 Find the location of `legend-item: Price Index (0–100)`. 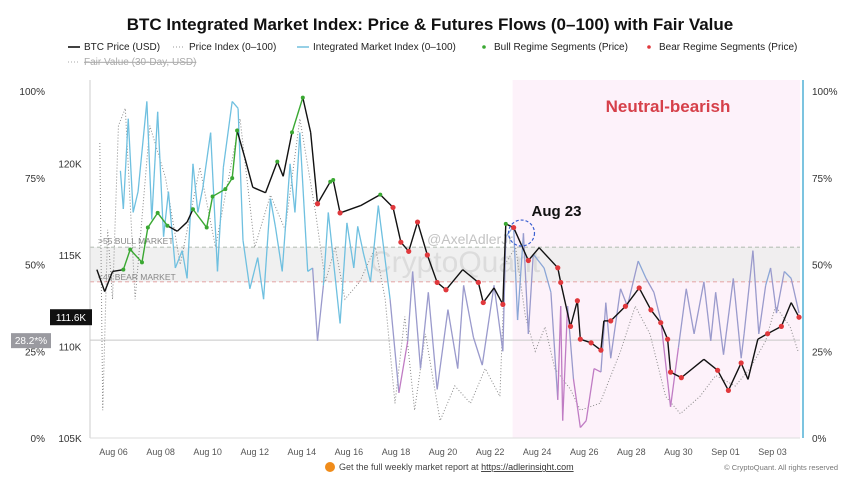

legend-item: Price Index (0–100) is located at coordinates (224, 47).